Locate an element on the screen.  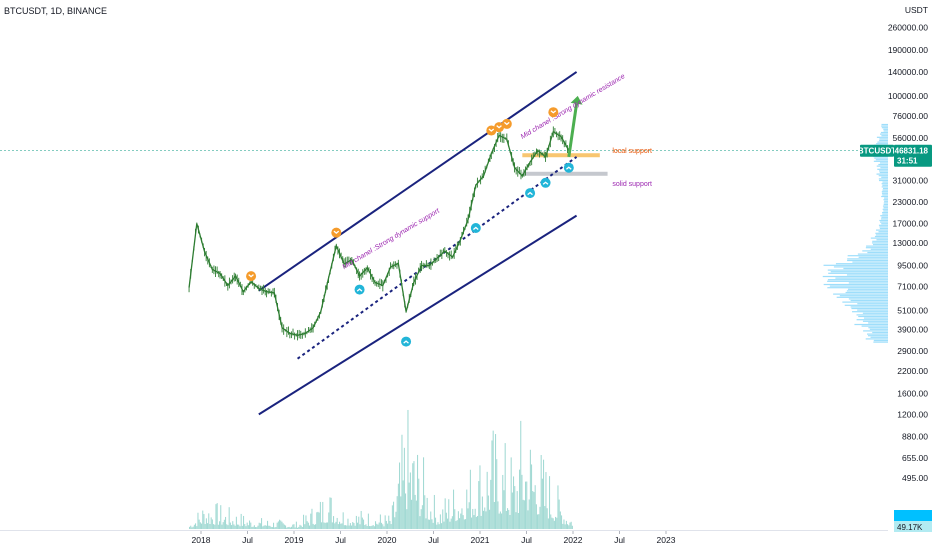
price-tick-17: 1600.00 is located at coordinates (912, 394).